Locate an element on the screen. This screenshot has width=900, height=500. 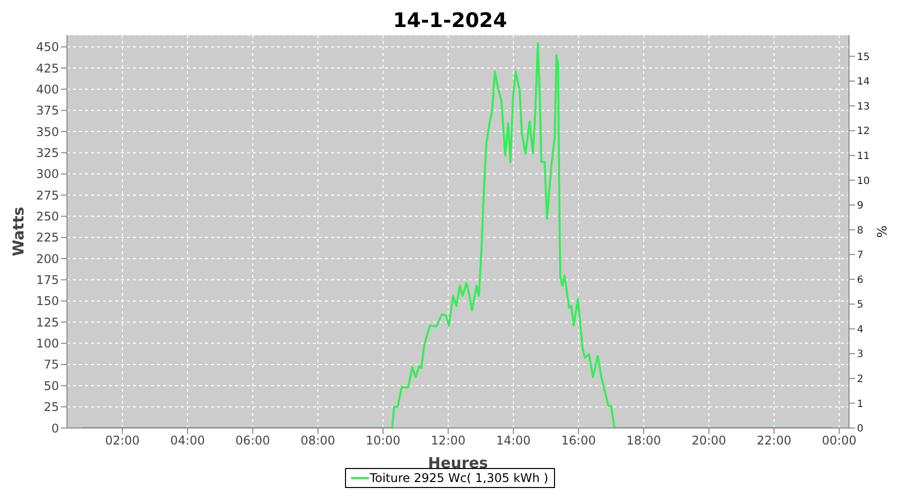
y-tick-label: 300 is located at coordinates (47, 174).